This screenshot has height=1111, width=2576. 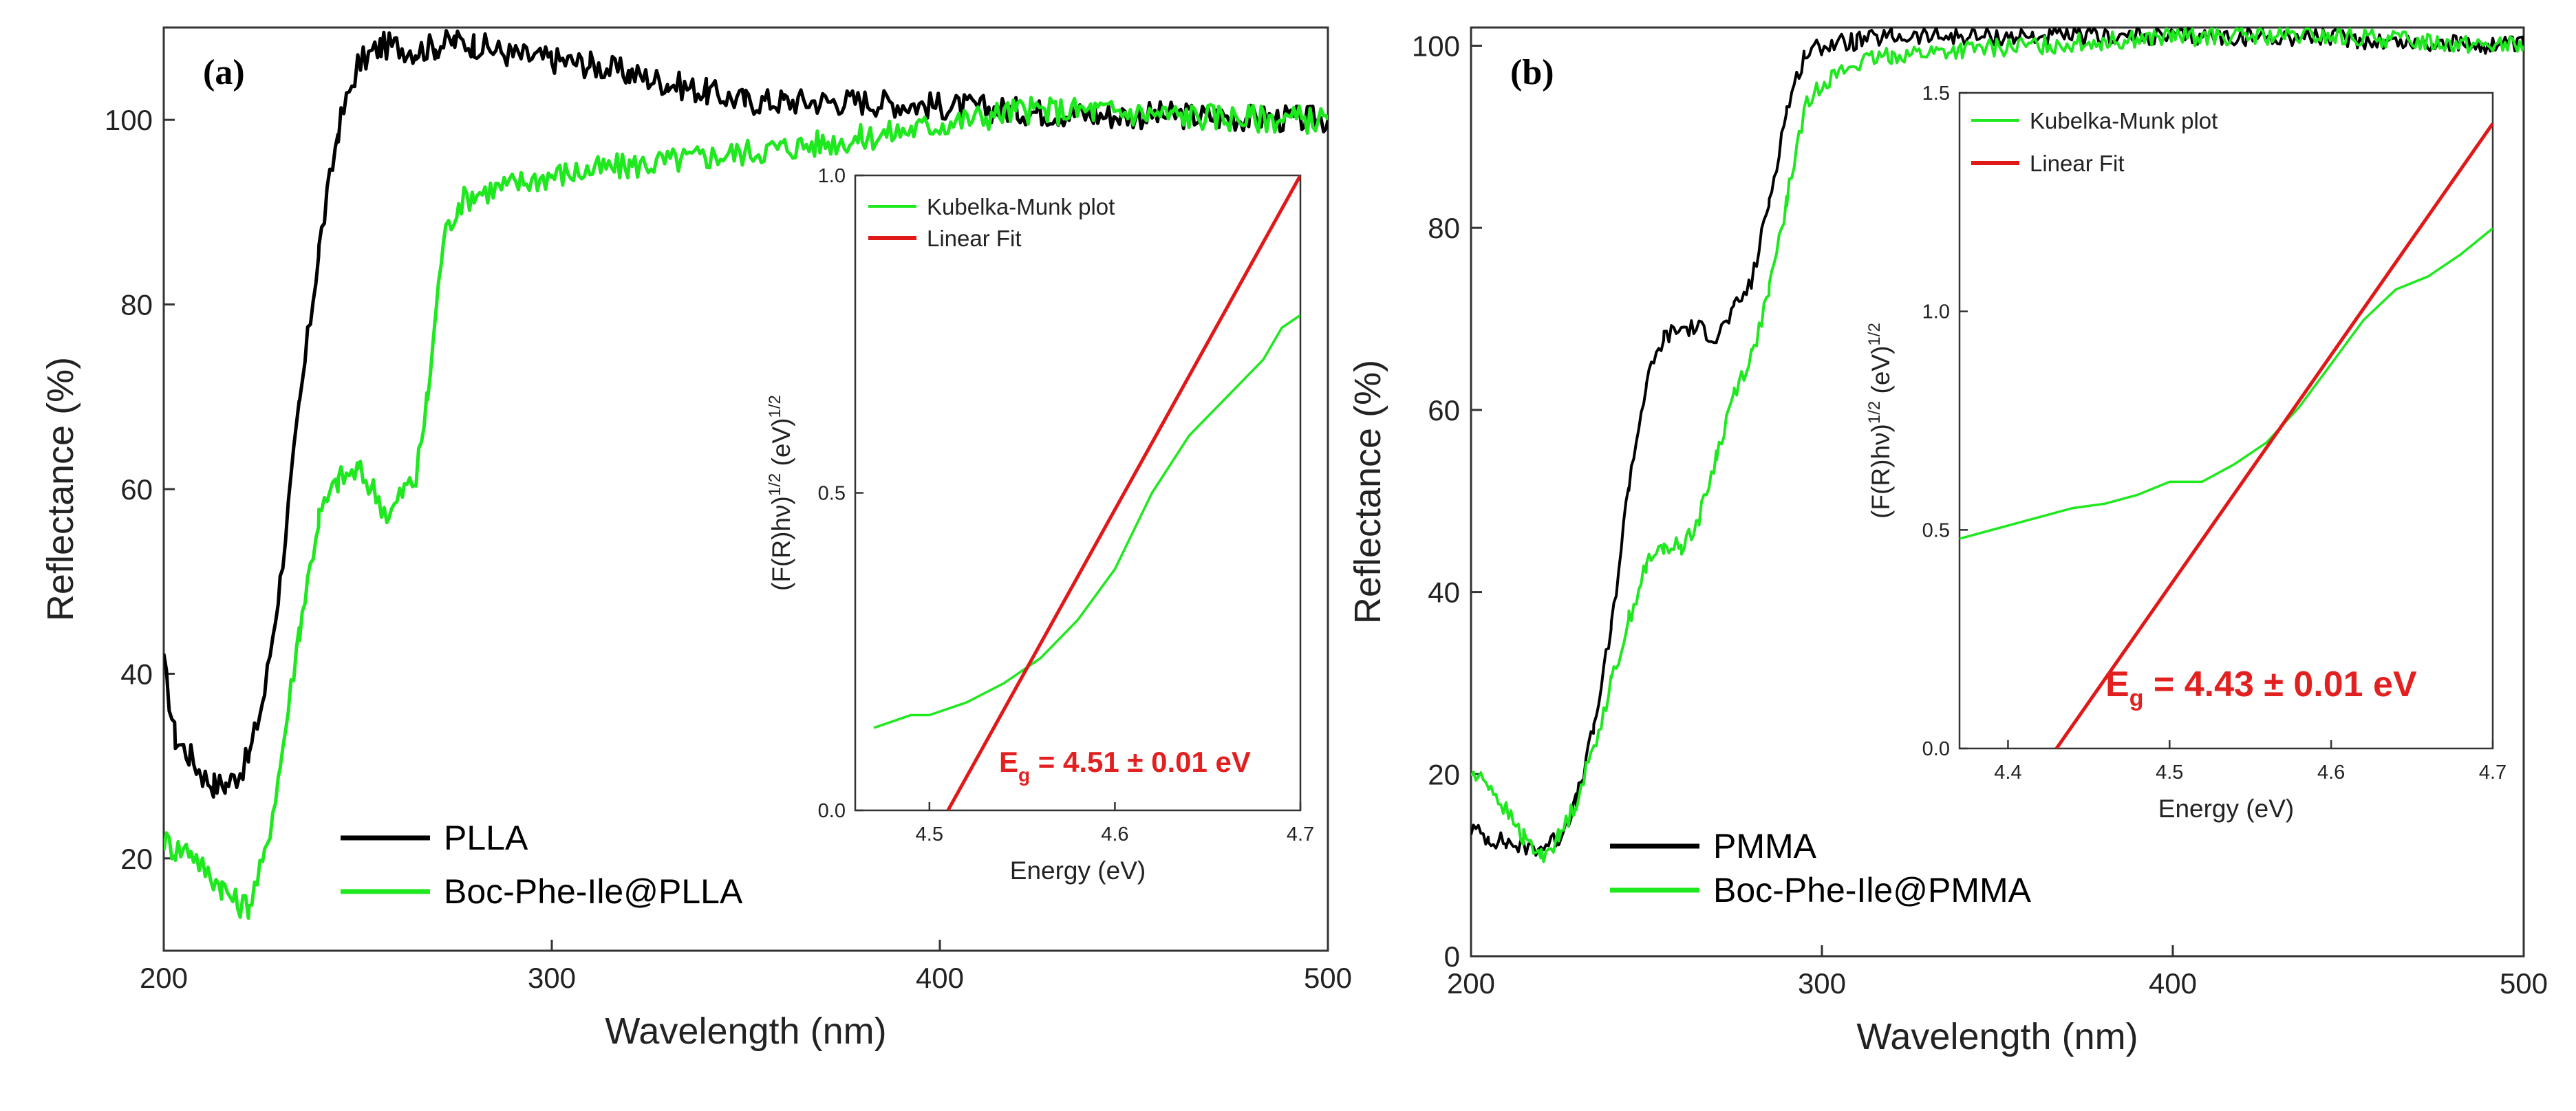 What do you see at coordinates (2007, 773) in the screenshot?
I see `inset-x-tick-label: 4.4` at bounding box center [2007, 773].